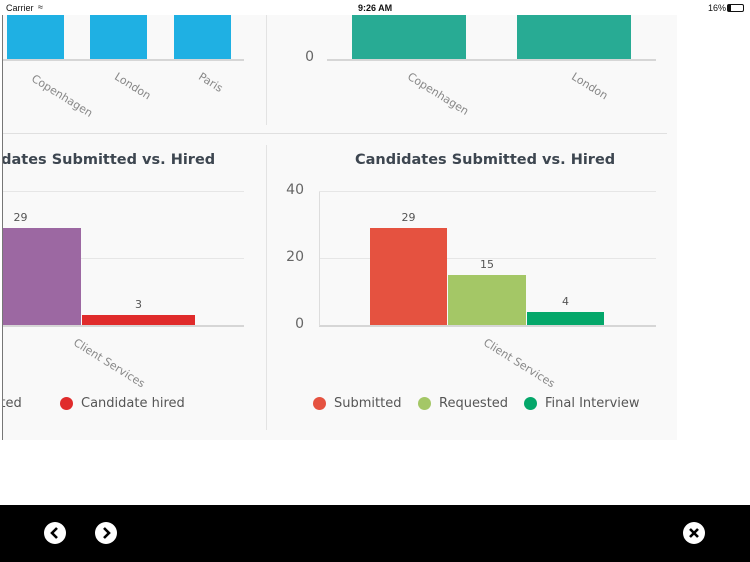 The image size is (750, 562). Describe the element at coordinates (592, 403) in the screenshot. I see `legend-label: Final Interview` at that location.